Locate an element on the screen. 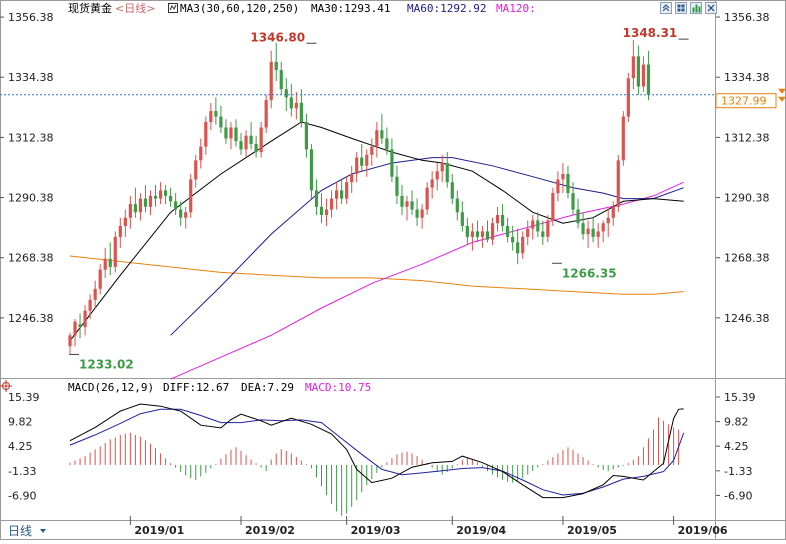 Image resolution: width=786 pixels, height=544 pixels. period-tab: 日线 is located at coordinates (27, 531).